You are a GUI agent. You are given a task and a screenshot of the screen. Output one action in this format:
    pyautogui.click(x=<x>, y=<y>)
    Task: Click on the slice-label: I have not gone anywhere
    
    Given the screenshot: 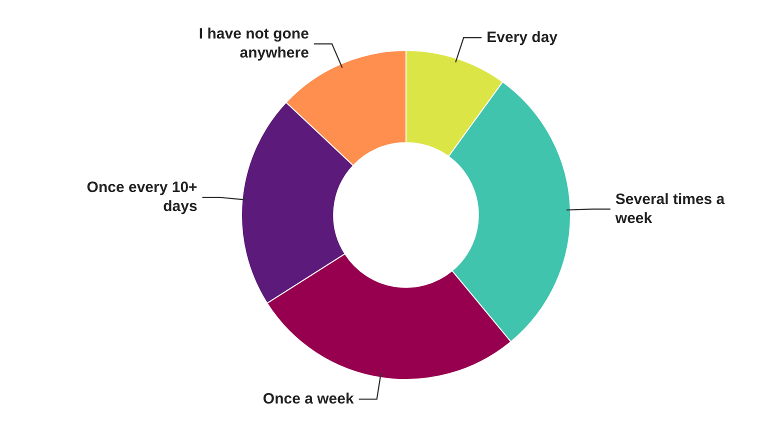 What is the action you would take?
    pyautogui.click(x=253, y=43)
    